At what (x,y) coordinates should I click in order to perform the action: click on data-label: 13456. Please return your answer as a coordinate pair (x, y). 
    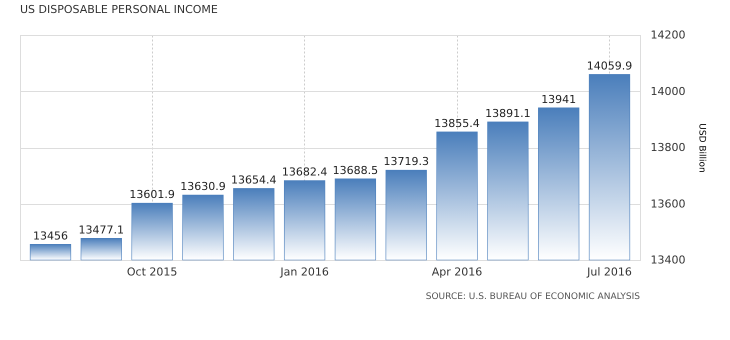
    Looking at the image, I should click on (50, 235).